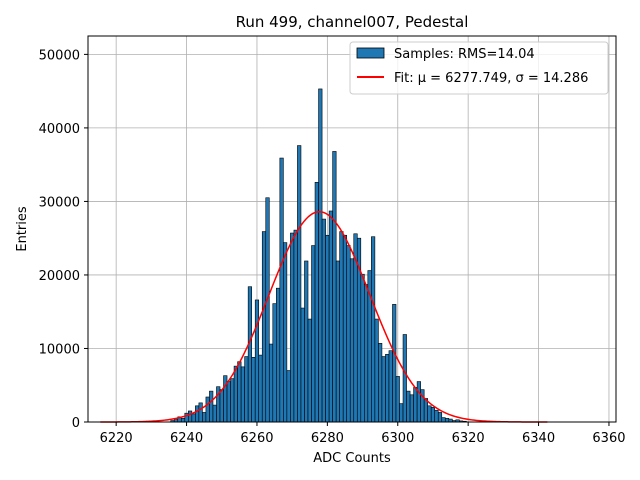 The width and height of the screenshot is (640, 480). What do you see at coordinates (491, 78) in the screenshot?
I see `legend-label-fit: Fit: μ = 6277.749, σ = 14.286` at bounding box center [491, 78].